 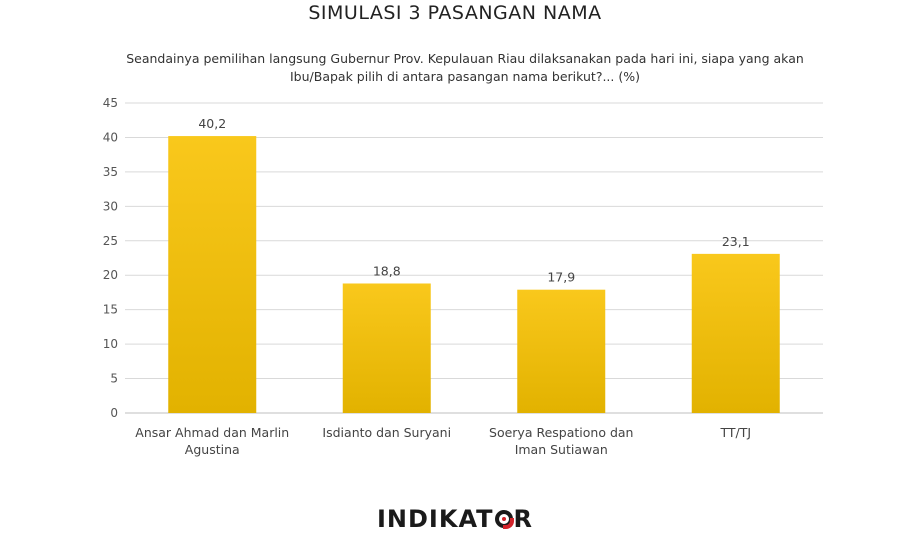 What do you see at coordinates (212, 123) in the screenshot?
I see `bar-value-label: 40,2` at bounding box center [212, 123].